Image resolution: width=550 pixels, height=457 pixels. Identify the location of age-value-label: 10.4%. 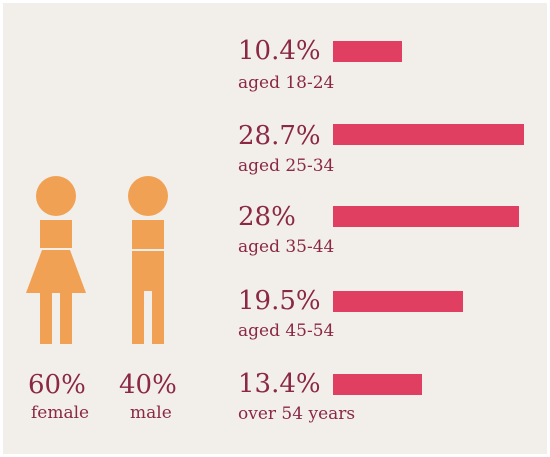
(279, 51).